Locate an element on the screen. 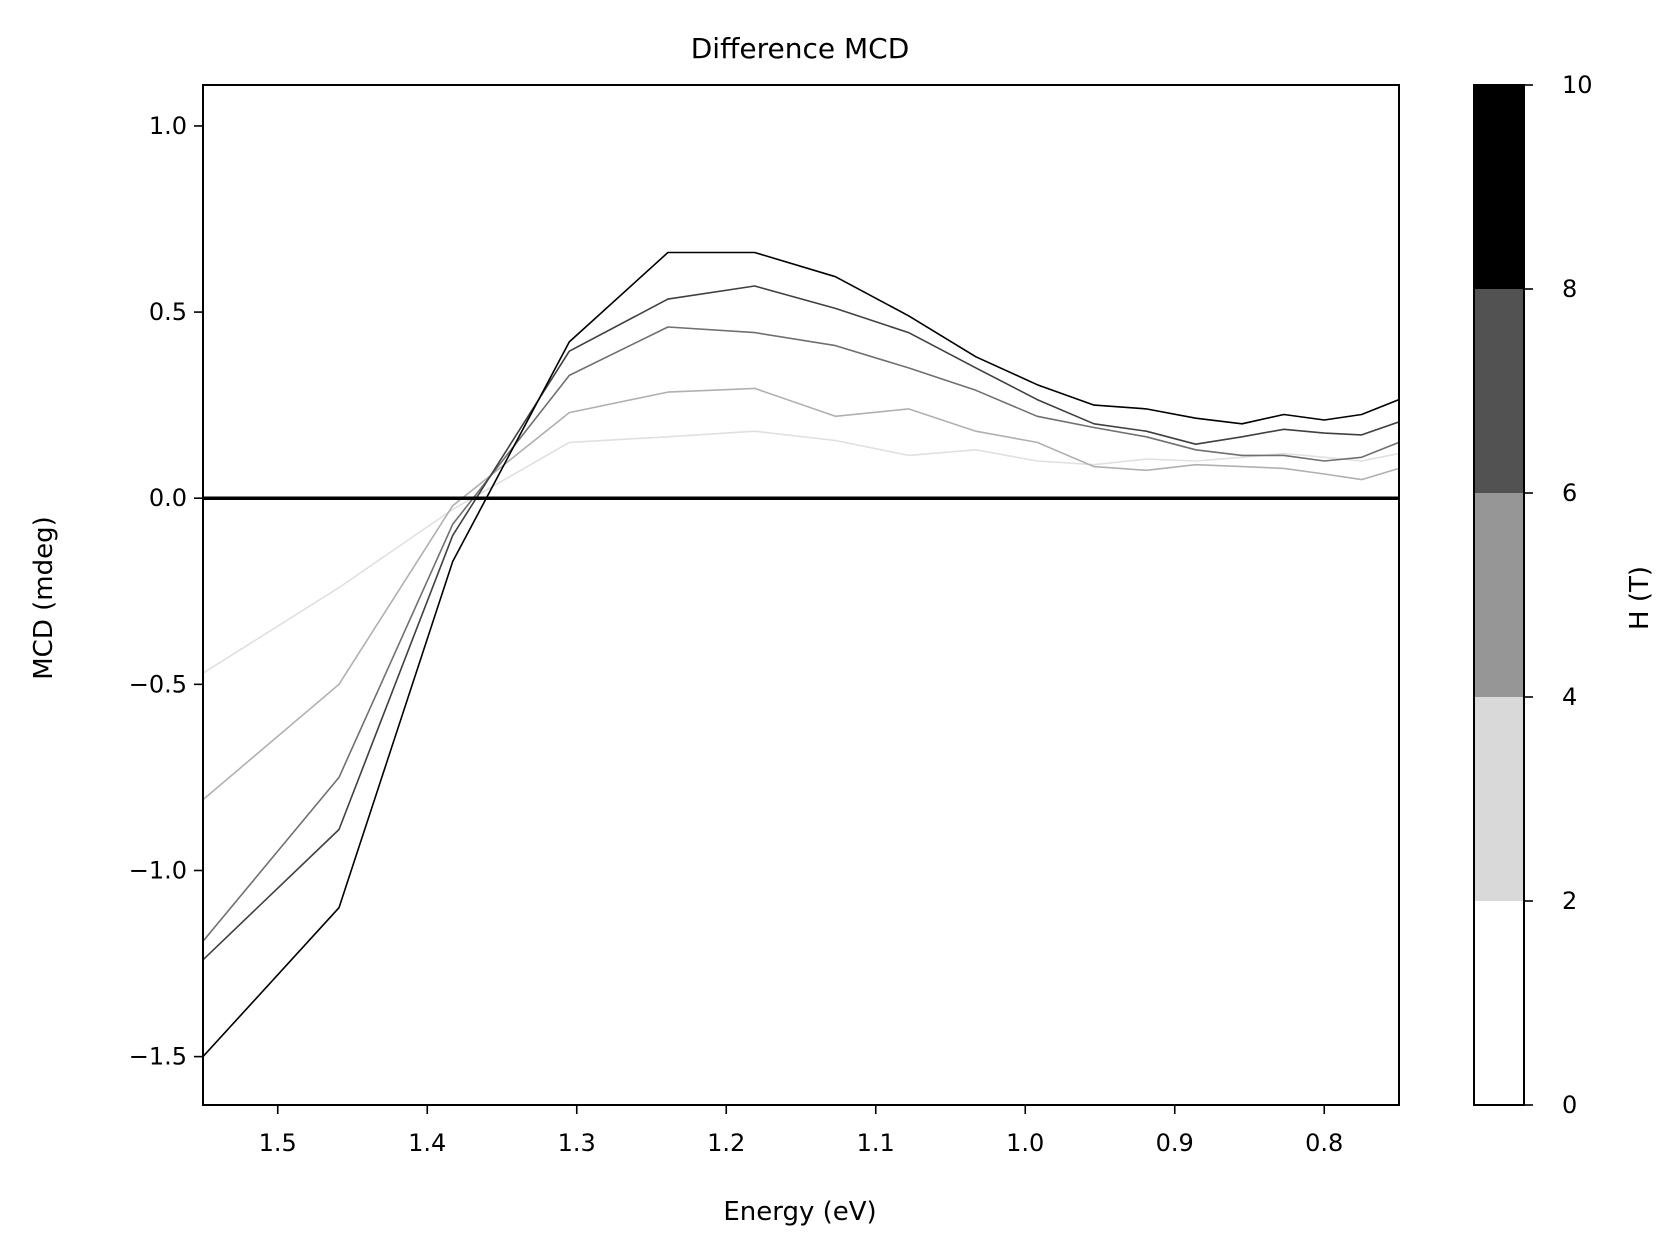 The height and width of the screenshot is (1255, 1680). colorbar-tick-label: 8 is located at coordinates (1569, 289).